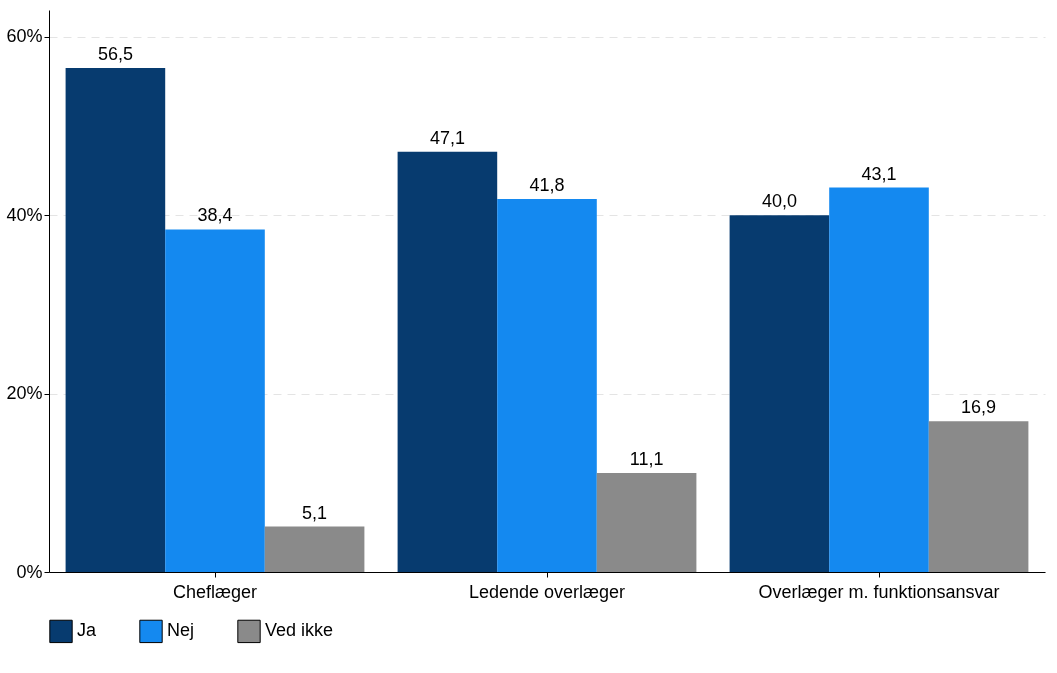 This screenshot has width=1057, height=673. Describe the element at coordinates (87, 630) in the screenshot. I see `legend-label: Ja` at that location.